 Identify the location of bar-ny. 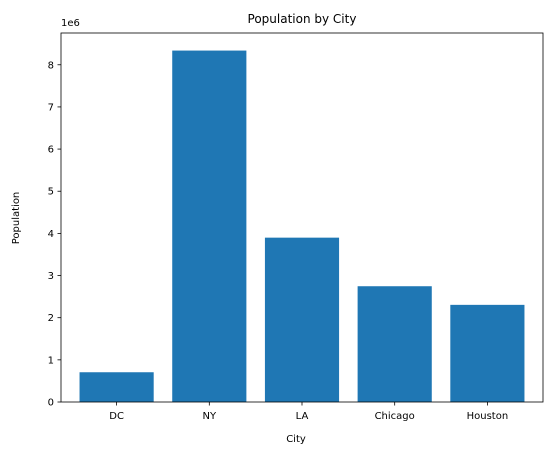
(209, 226).